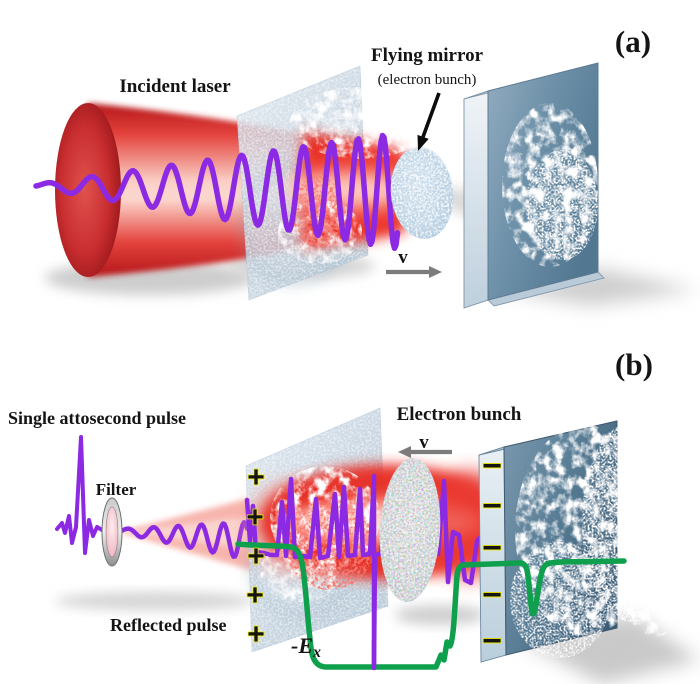  I want to click on mid-shadow-b, so click(440, 615).